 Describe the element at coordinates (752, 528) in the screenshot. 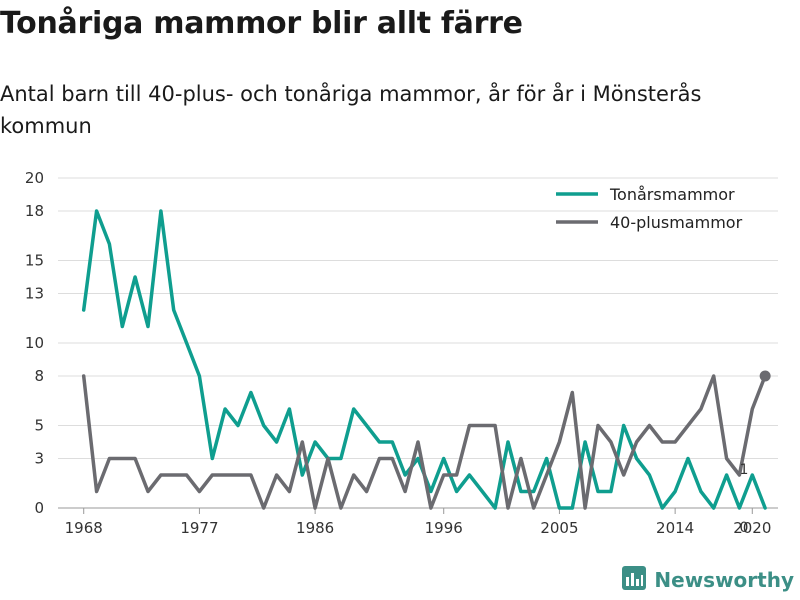

I see `x-tick-label: 2020` at that location.